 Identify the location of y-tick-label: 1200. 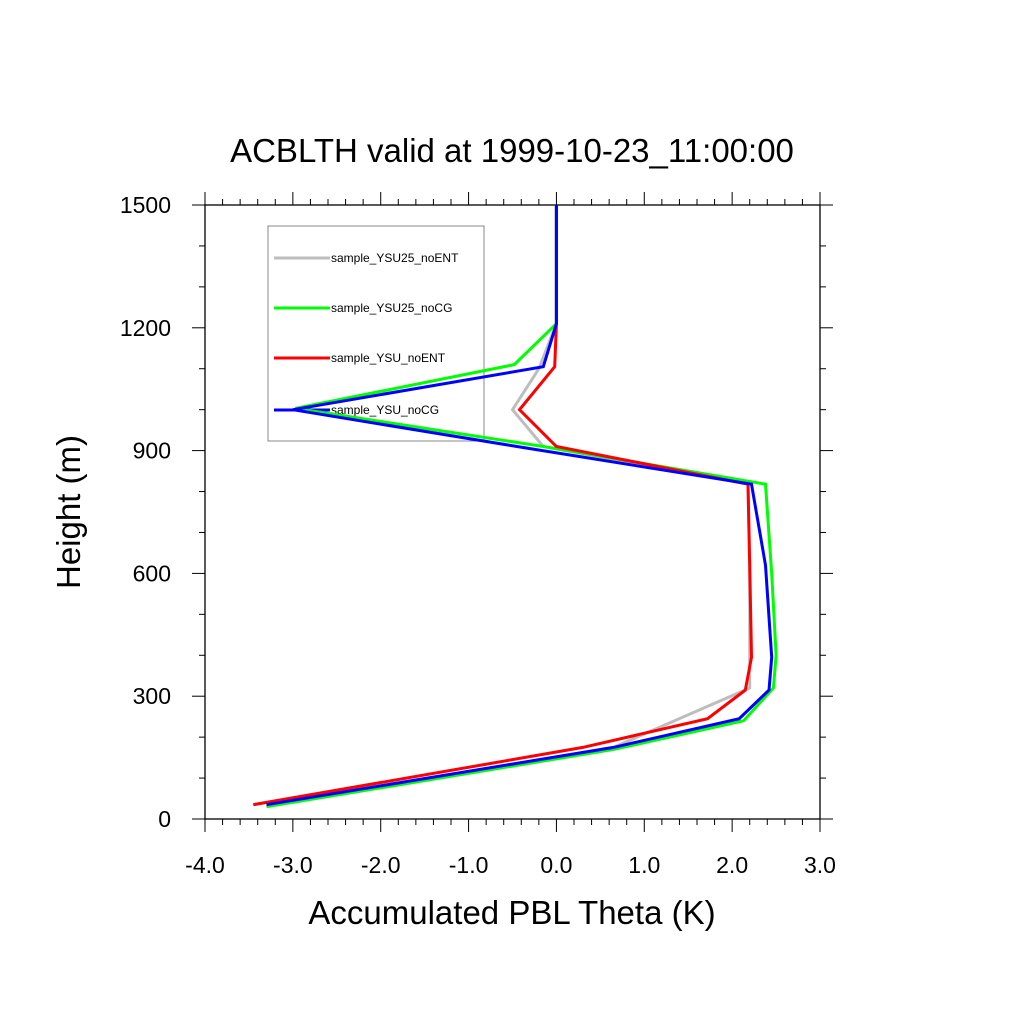
(145, 328).